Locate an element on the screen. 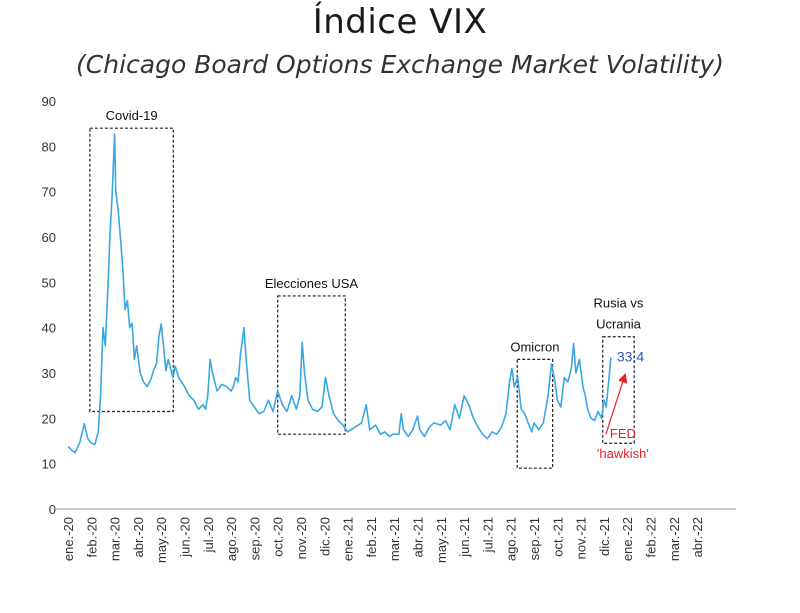 The height and width of the screenshot is (613, 800). x-tick-label: may.-21 is located at coordinates (441, 540).